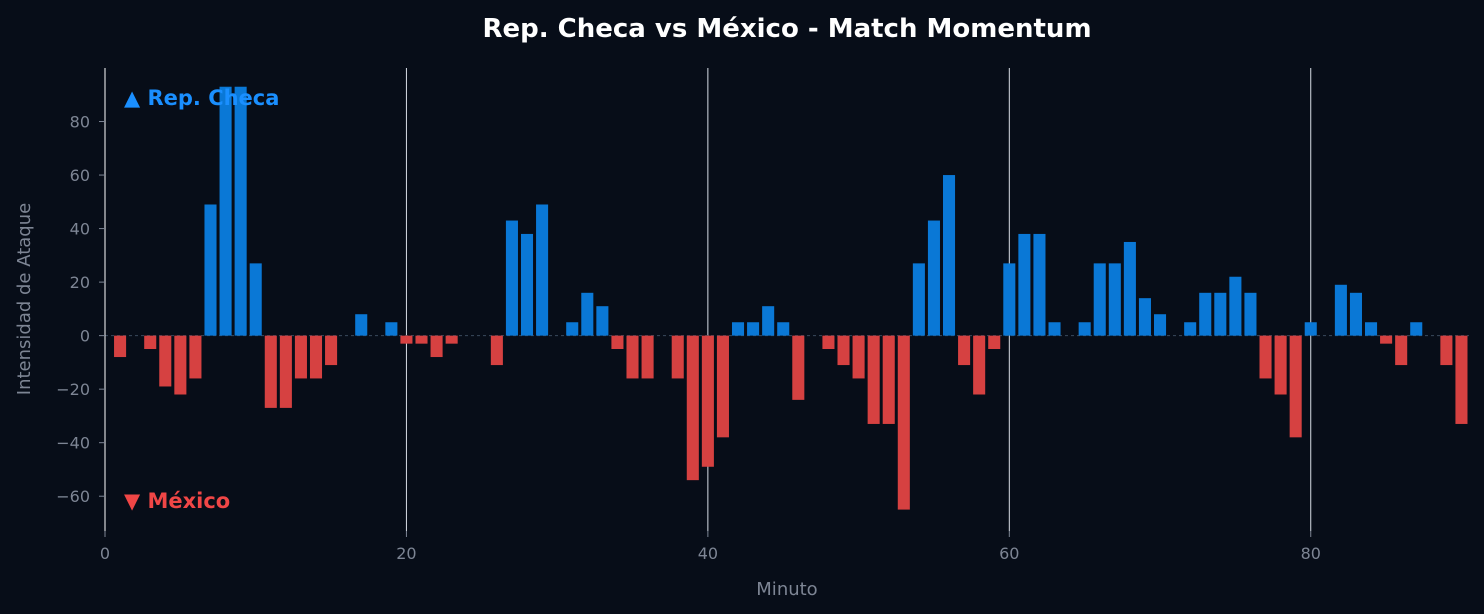  What do you see at coordinates (1311, 553) in the screenshot?
I see `x-tick-label: 80` at bounding box center [1311, 553].